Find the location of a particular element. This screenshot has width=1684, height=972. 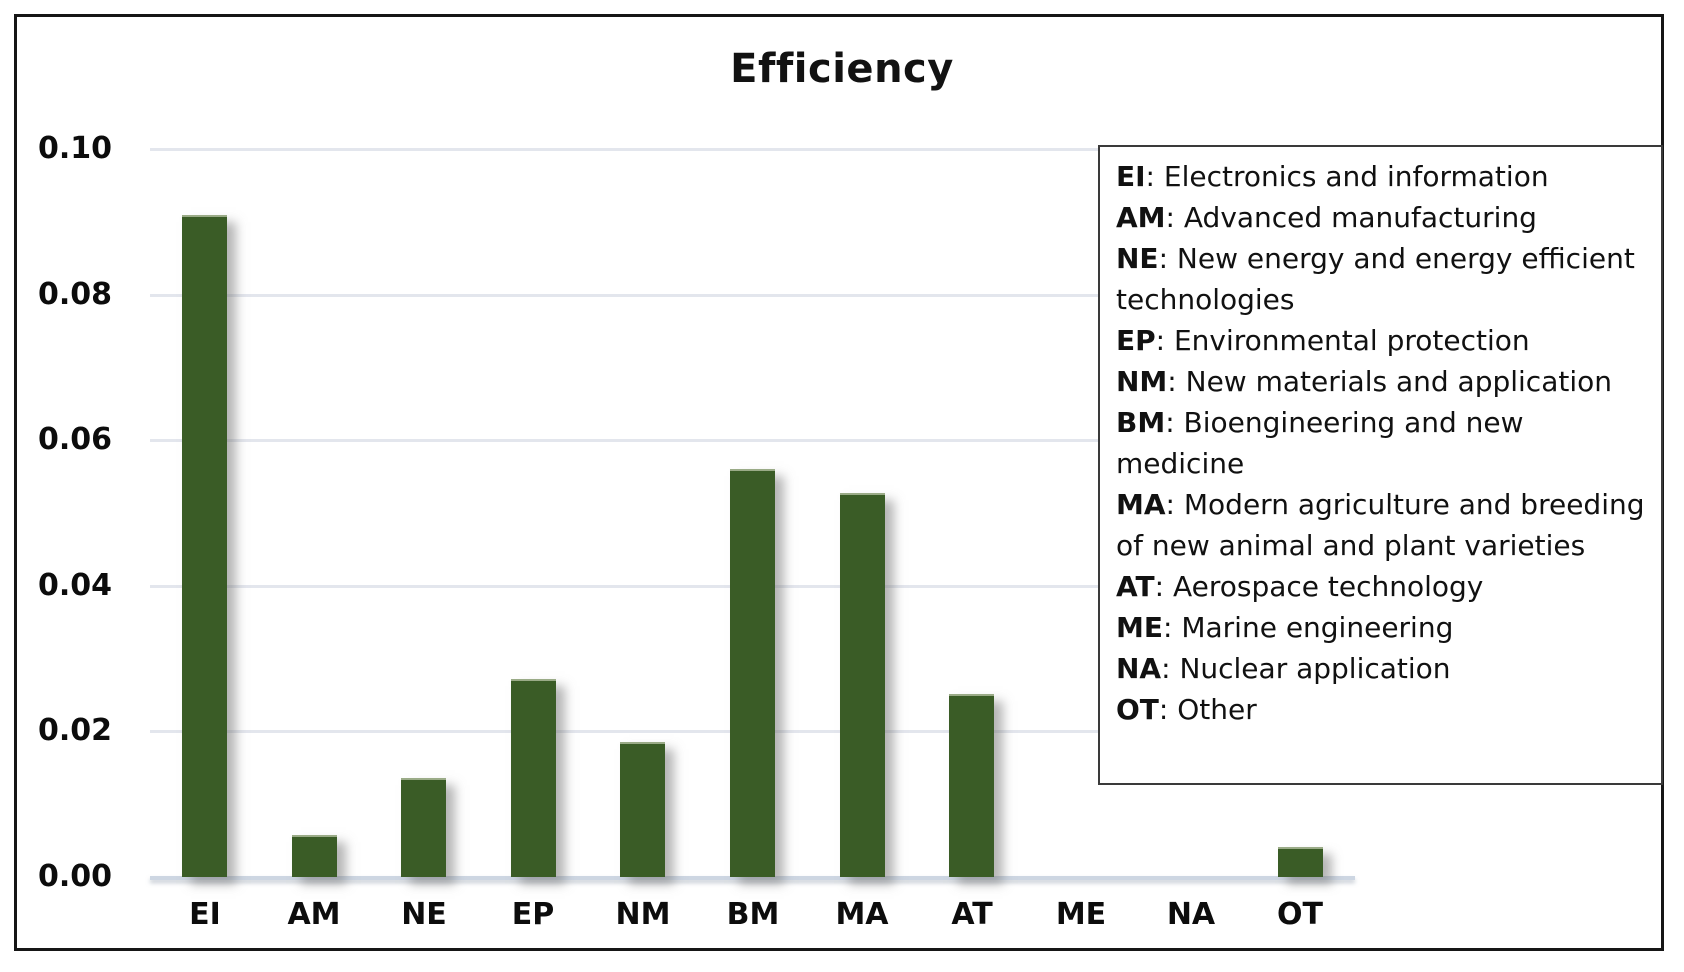

bar-AM is located at coordinates (314, 856).